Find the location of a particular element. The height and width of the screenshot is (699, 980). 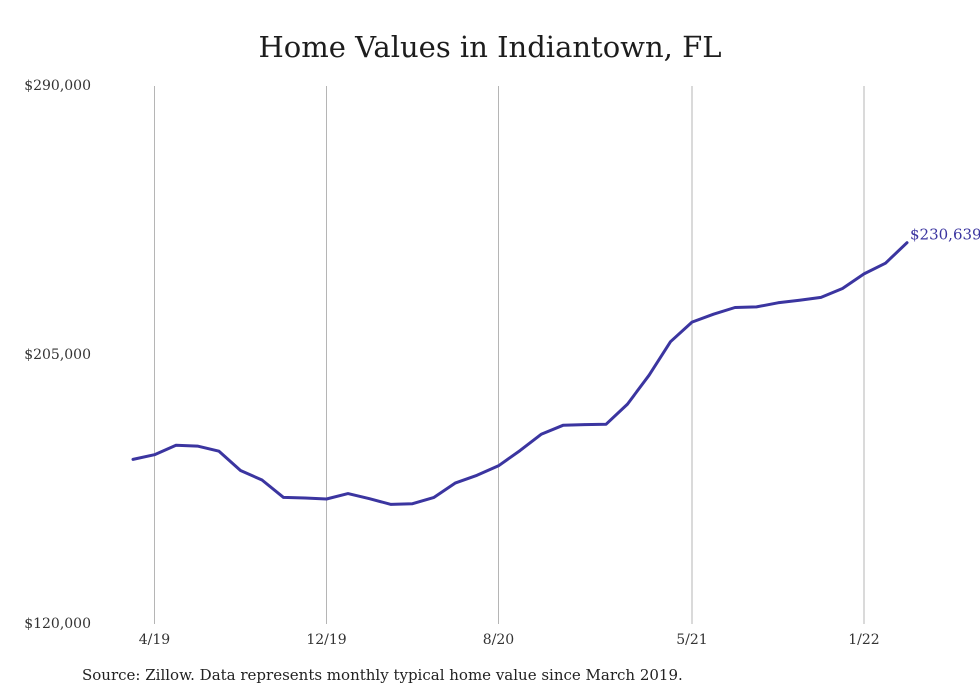

x-axis-ticks: 4/19 12/19 8/20 5/21 1/22 is located at coordinates (509, 640).